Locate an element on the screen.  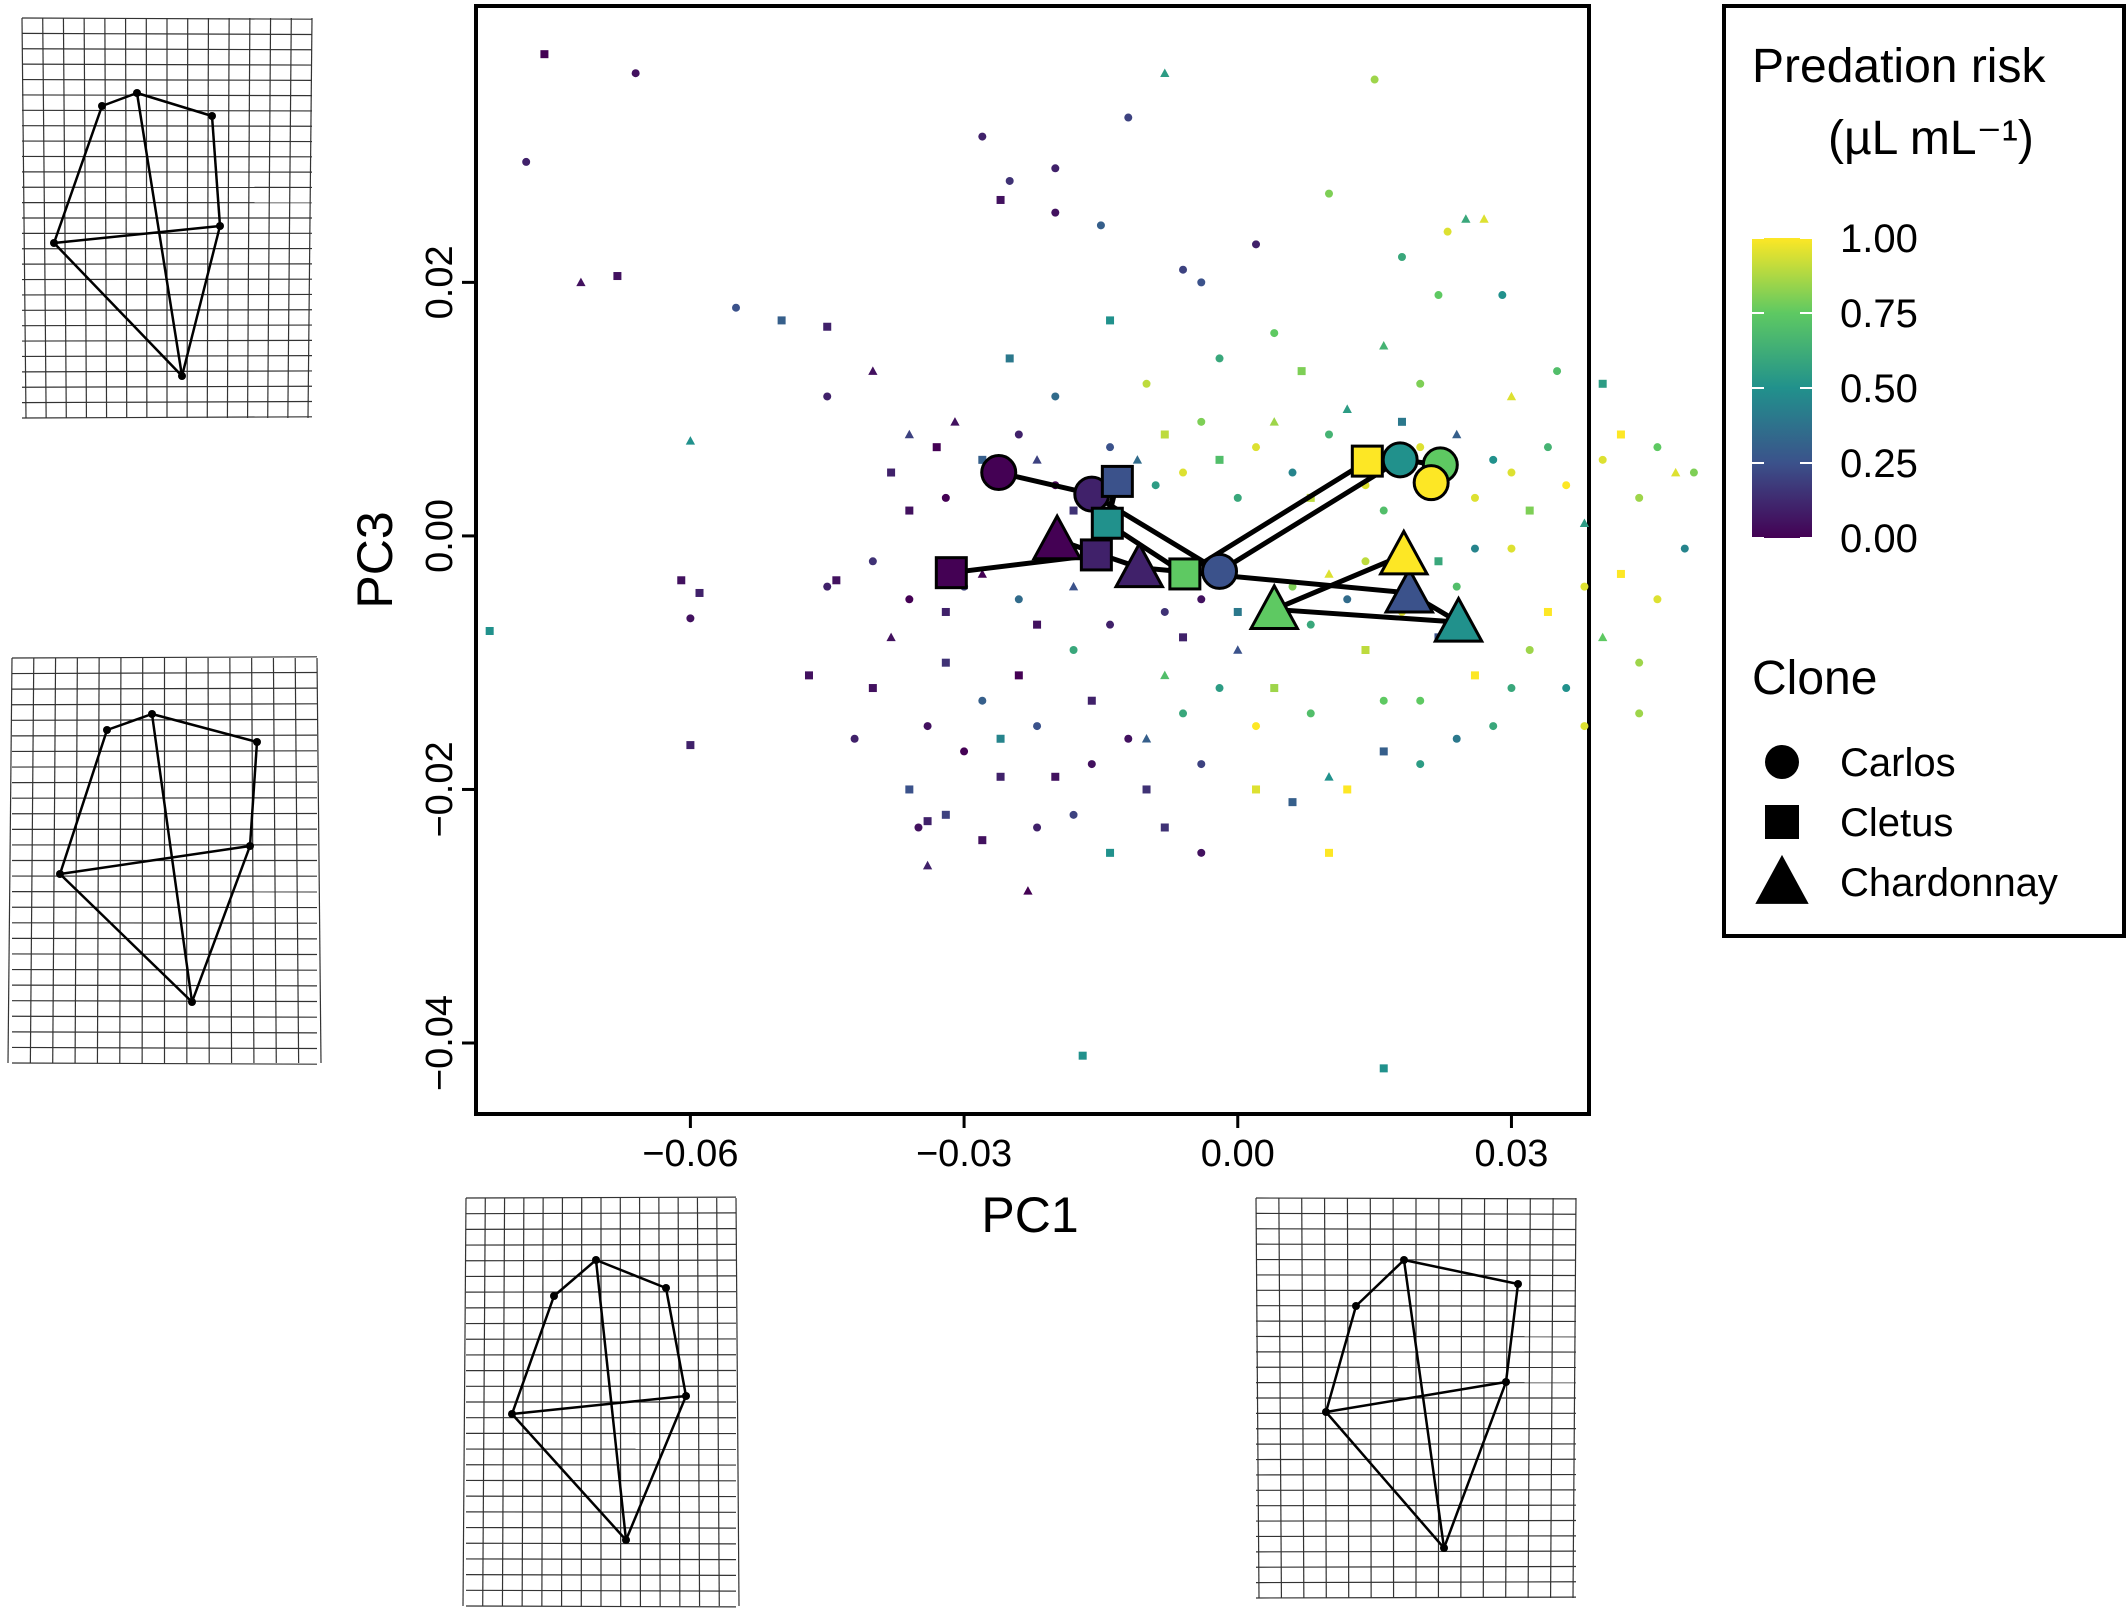
y-tick-label: 0.02 is located at coordinates (440, 282).